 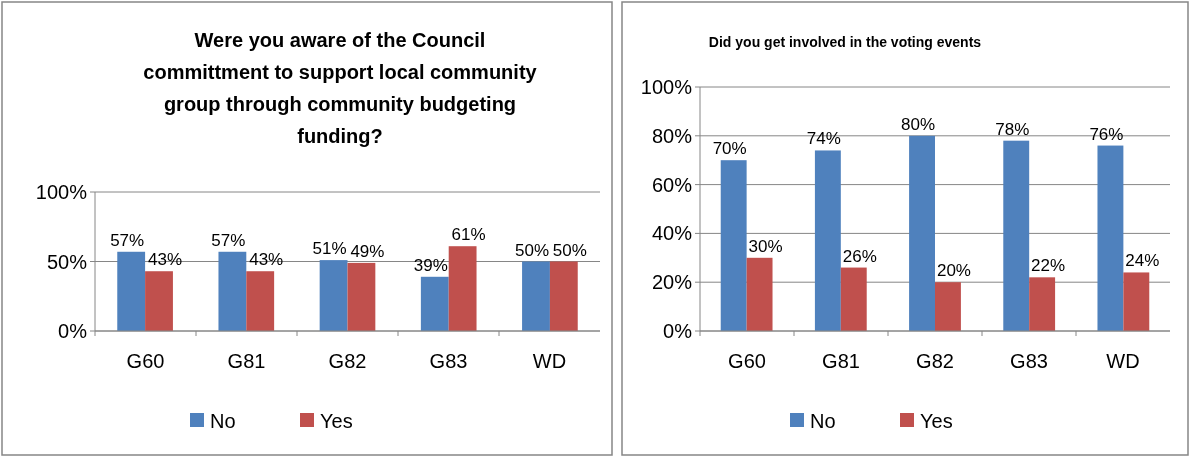 I want to click on data-label: 22%, so click(x=1048, y=266).